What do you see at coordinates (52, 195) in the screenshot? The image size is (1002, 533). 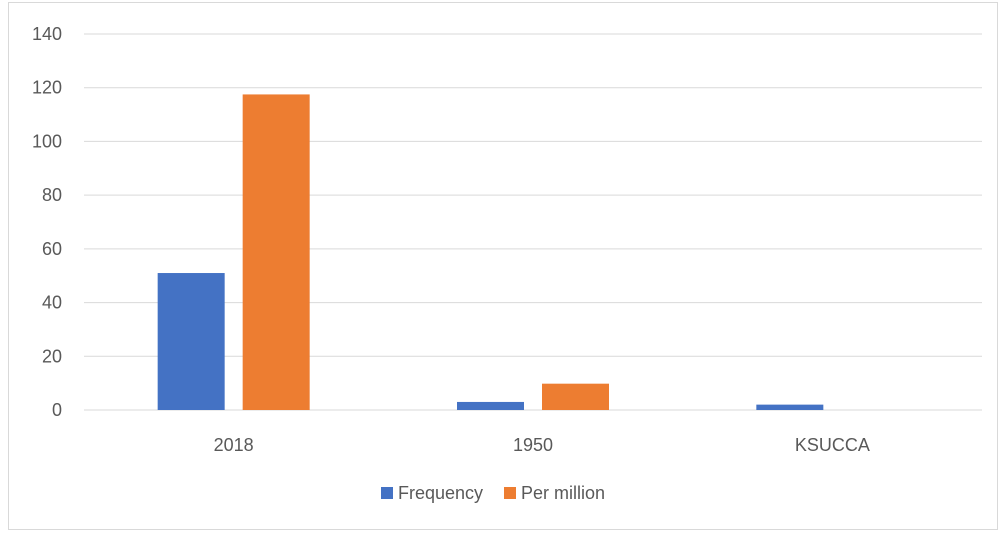 I see `y-tick-label: 80` at bounding box center [52, 195].